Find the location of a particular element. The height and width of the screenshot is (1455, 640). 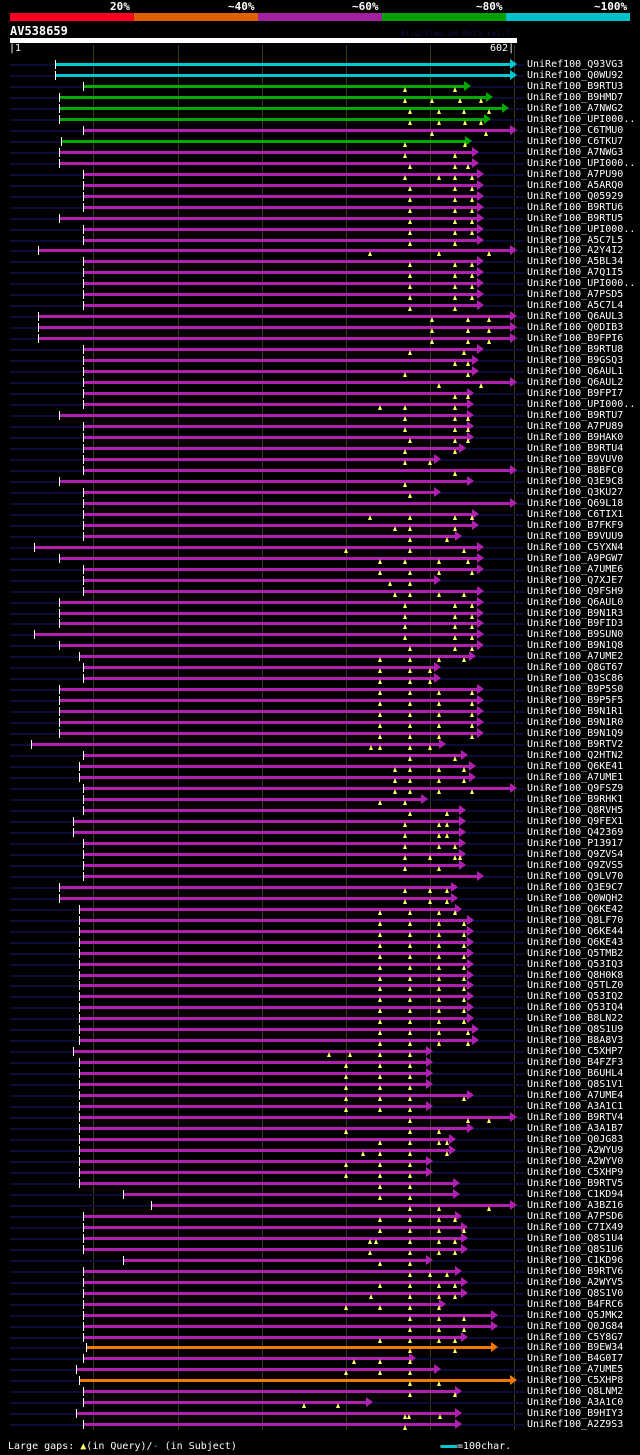

subject-label: UniRef100_B9VUU9 is located at coordinates (575, 536).